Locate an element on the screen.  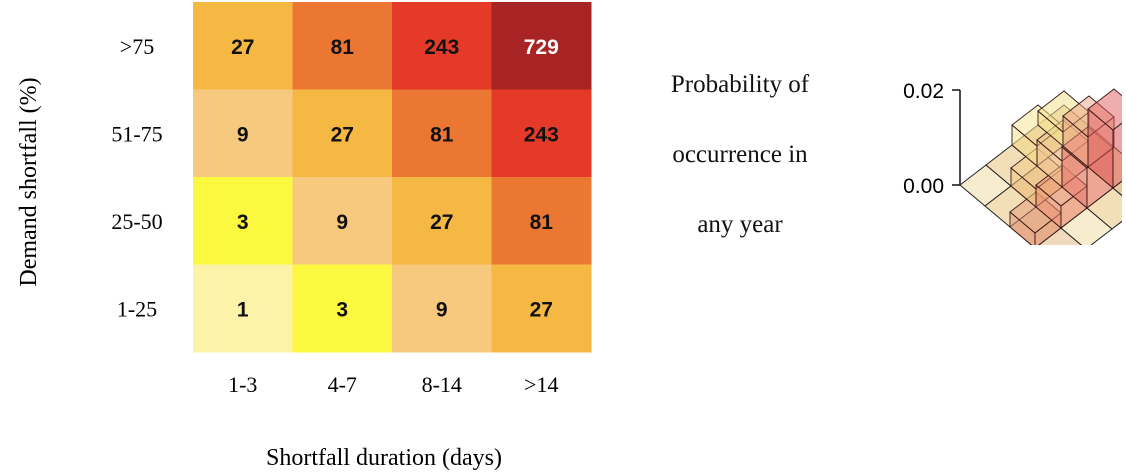
mini-bar-top is located at coordinates (1104, 109).